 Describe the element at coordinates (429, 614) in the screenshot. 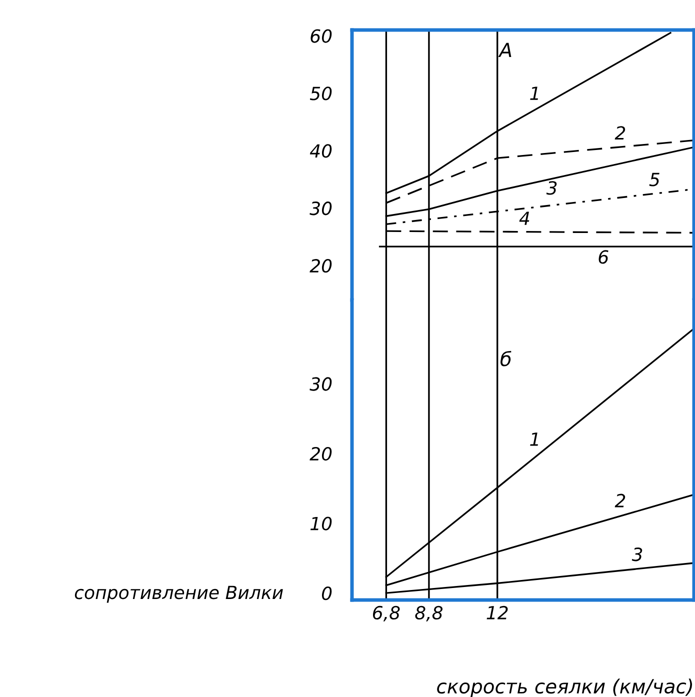

I see `x-tick-label: 8,8` at that location.